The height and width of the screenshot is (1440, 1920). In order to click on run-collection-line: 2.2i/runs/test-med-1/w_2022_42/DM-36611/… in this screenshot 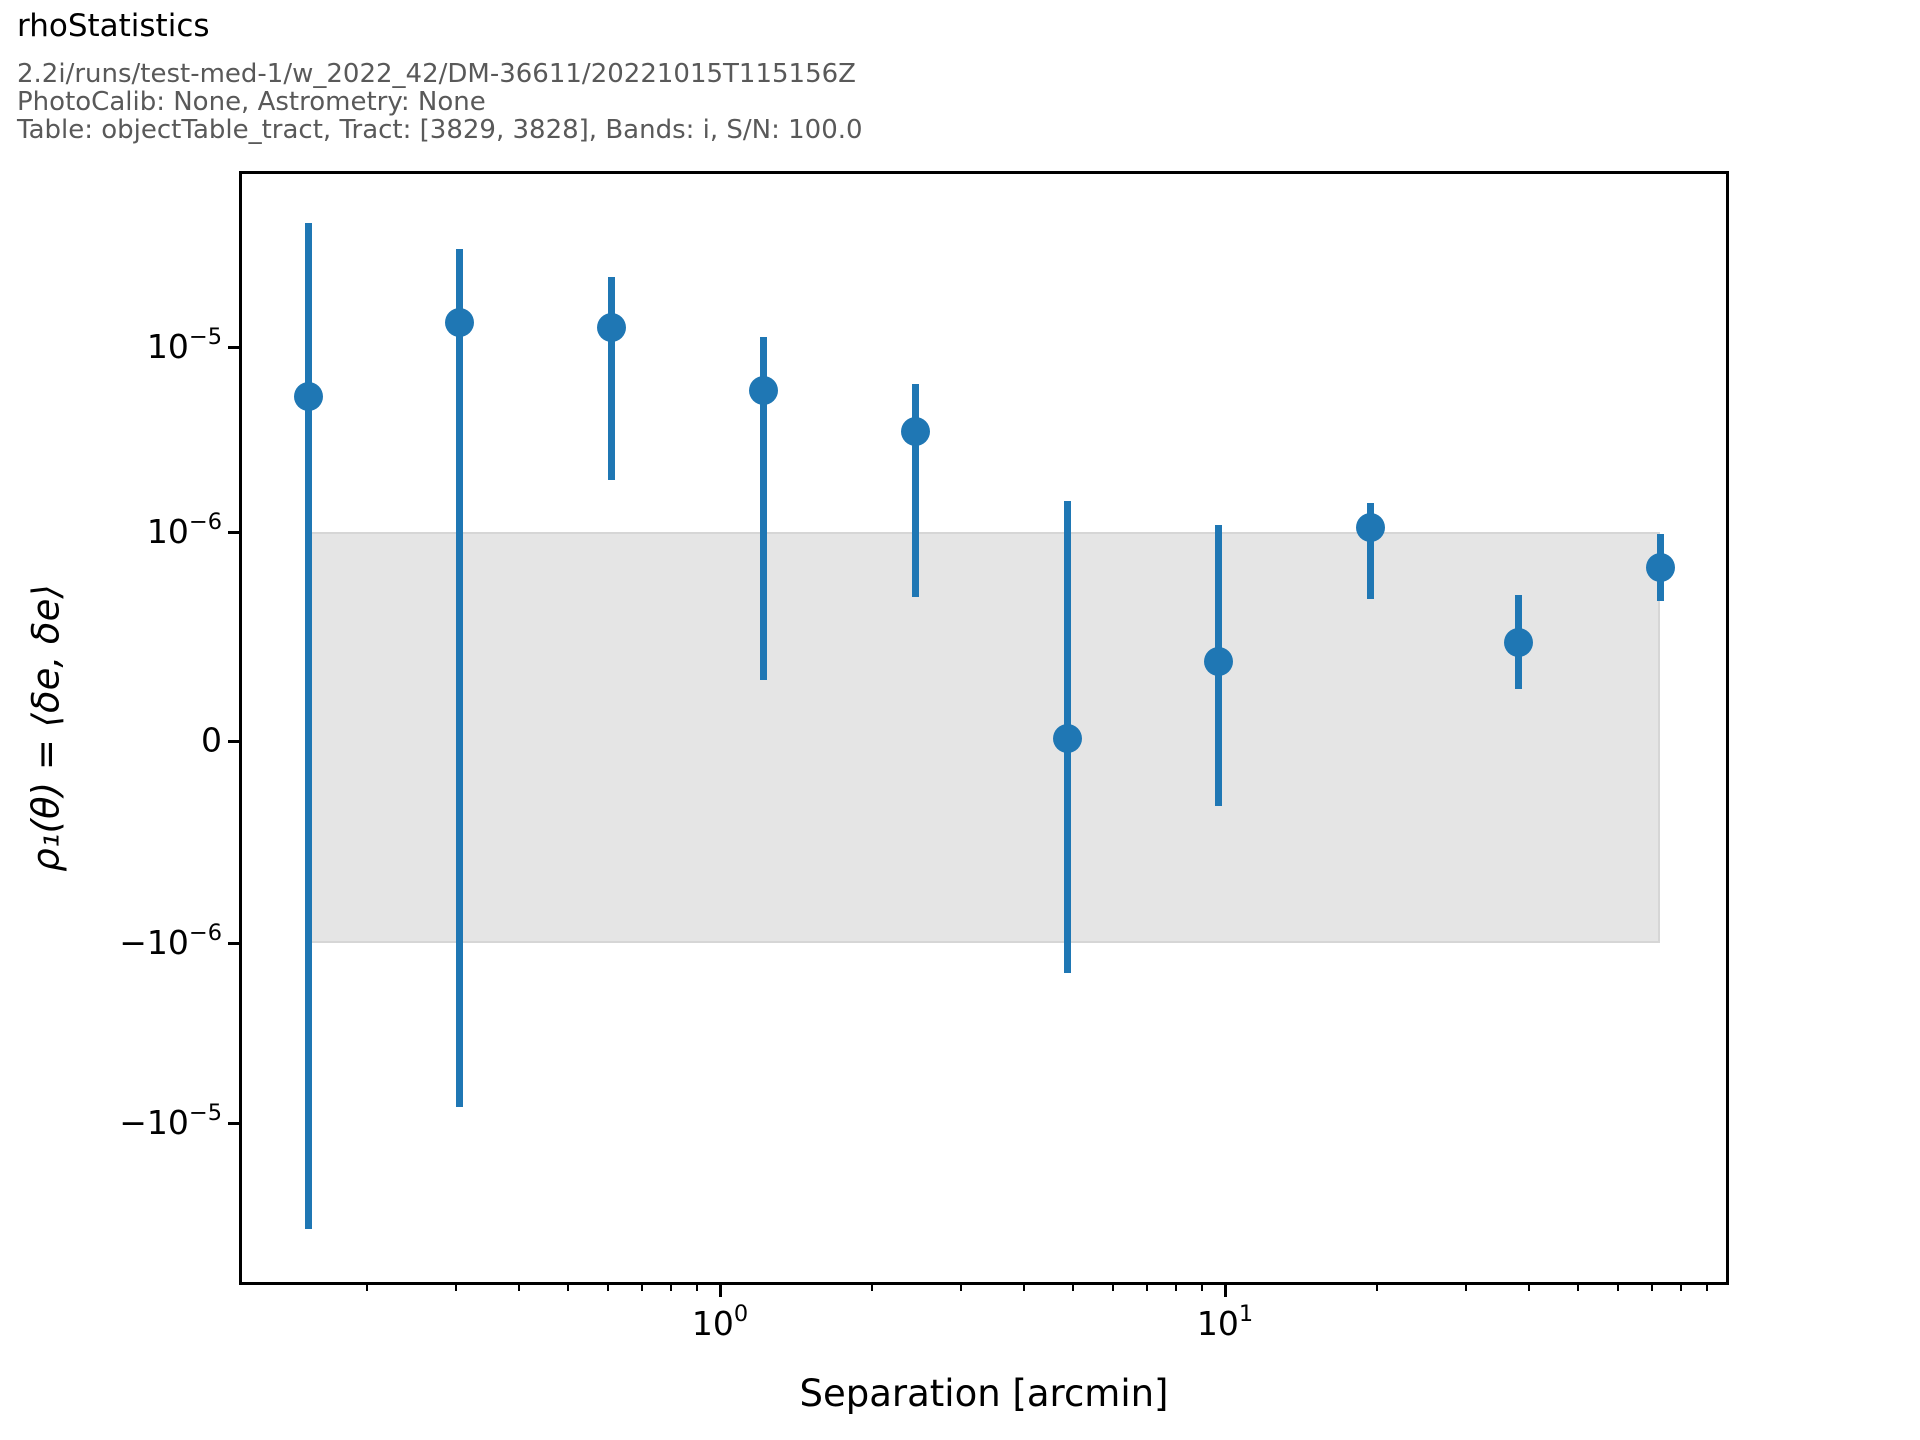, I will do `click(436, 74)`.